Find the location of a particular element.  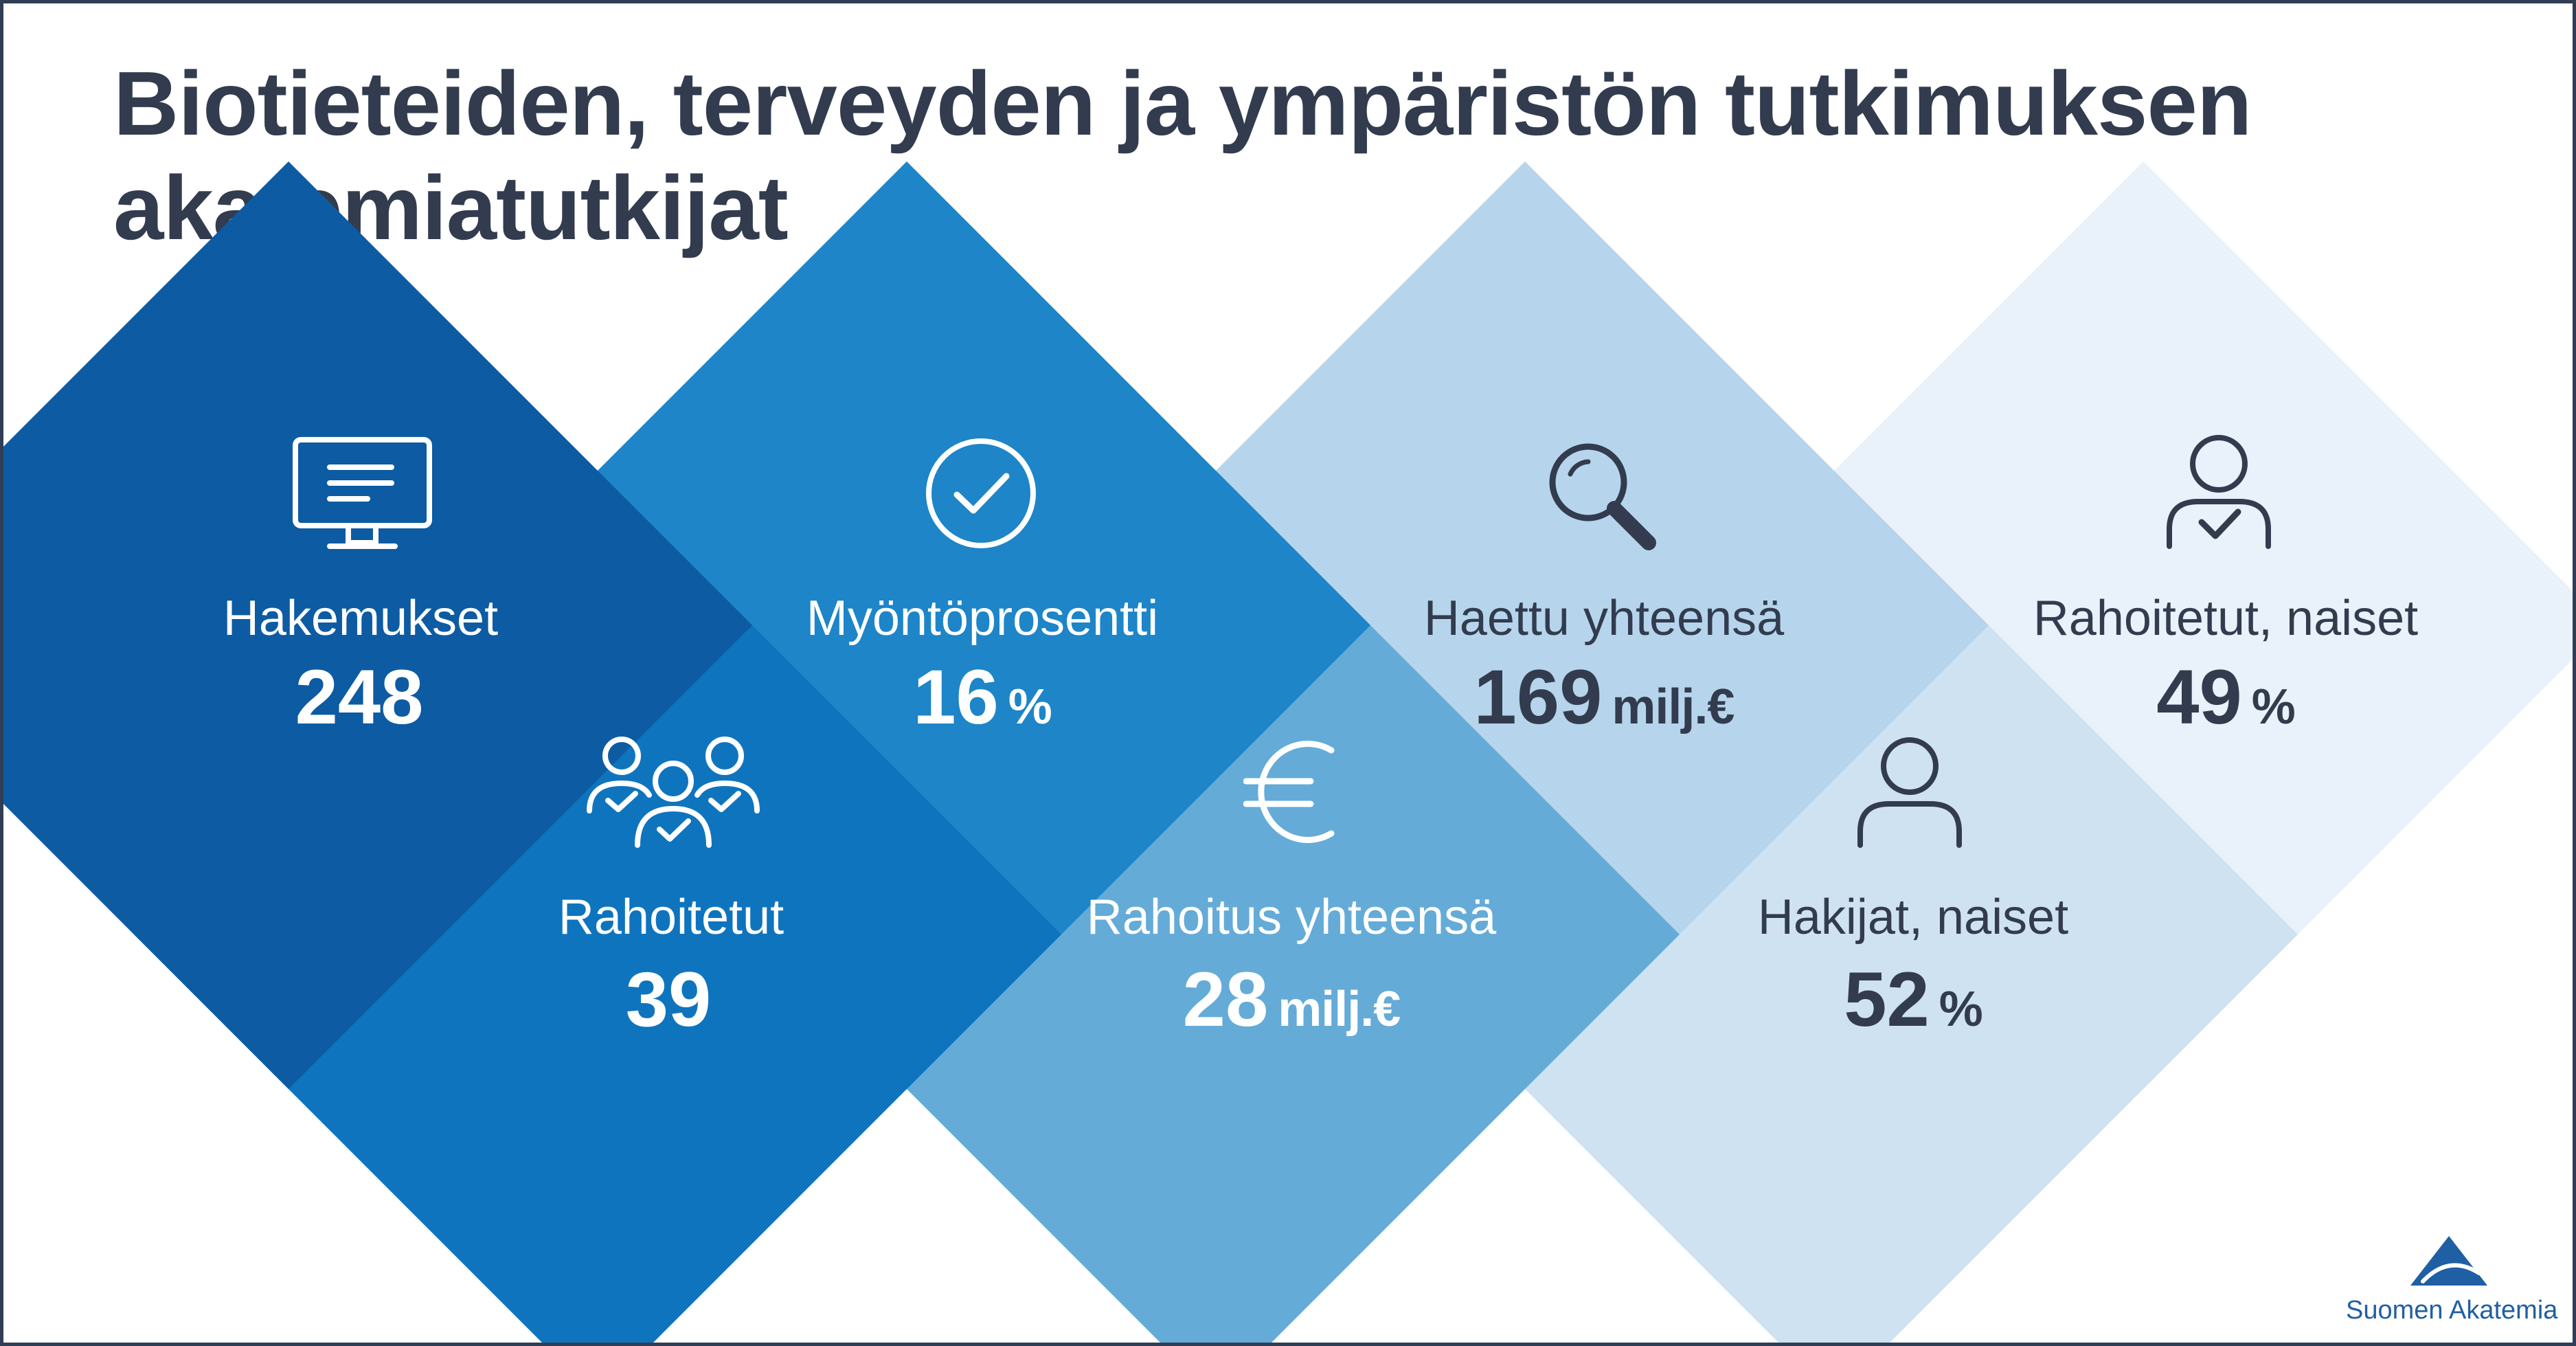

stat-label-haettu-yhteensa: Haettu yhteensä is located at coordinates (1604, 618).